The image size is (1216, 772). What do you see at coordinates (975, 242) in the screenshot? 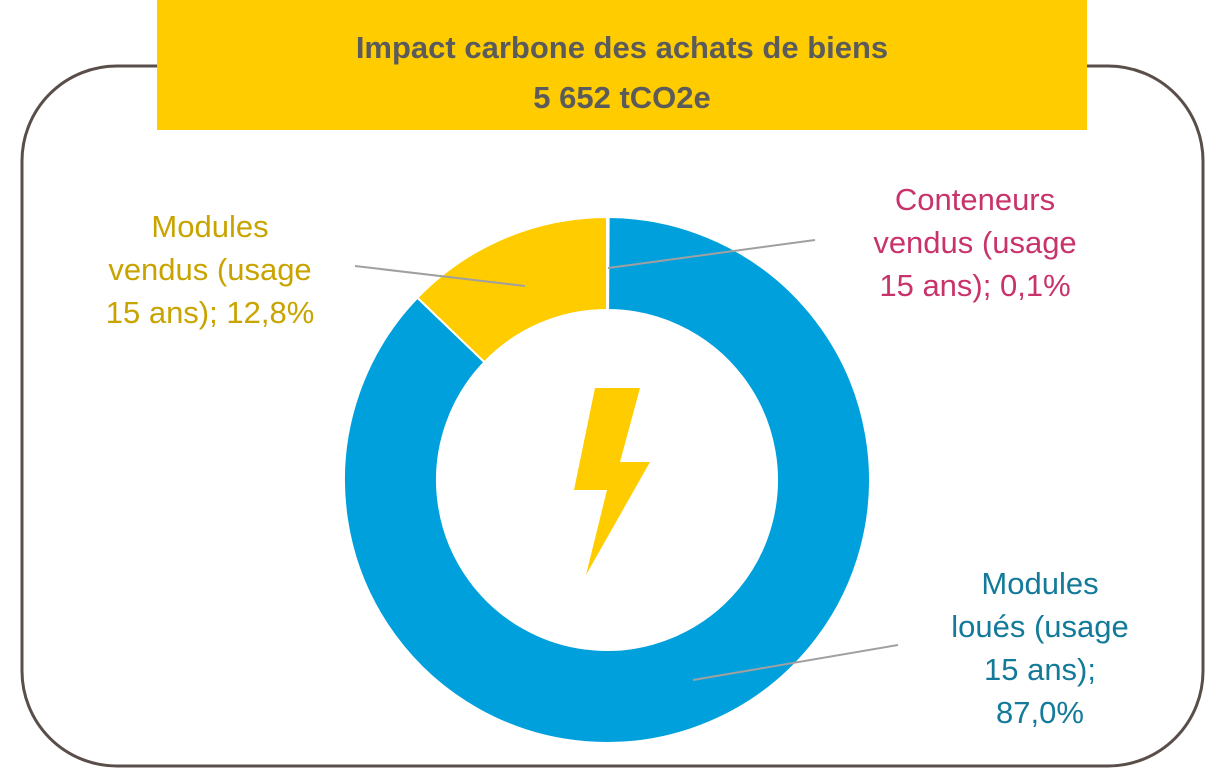
I see `data-label: Conteneurs vendus (usage 15 ans); 0,1%` at bounding box center [975, 242].